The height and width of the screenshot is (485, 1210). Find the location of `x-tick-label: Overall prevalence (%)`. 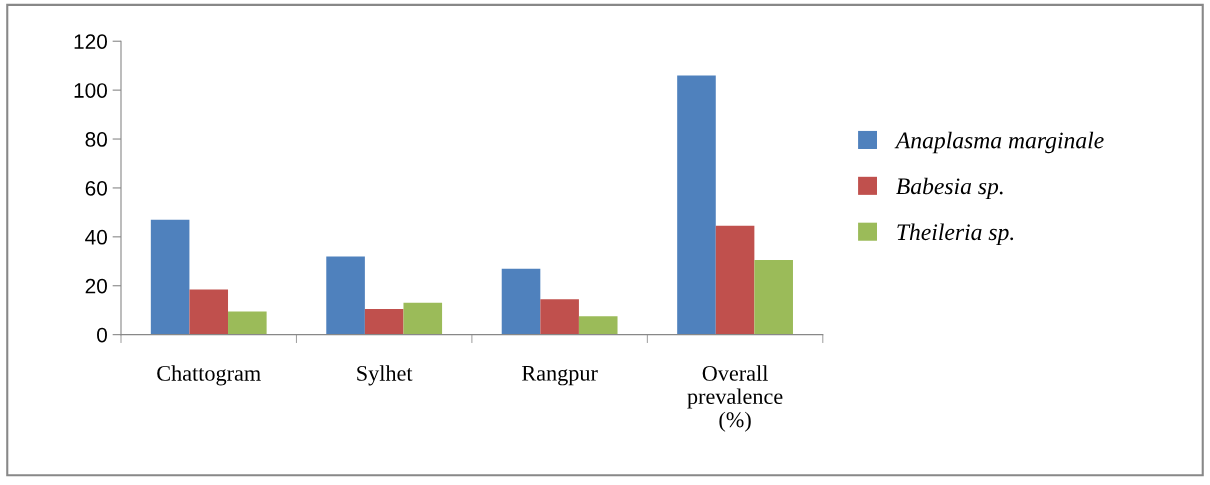

x-tick-label: Overall prevalence (%) is located at coordinates (735, 398).